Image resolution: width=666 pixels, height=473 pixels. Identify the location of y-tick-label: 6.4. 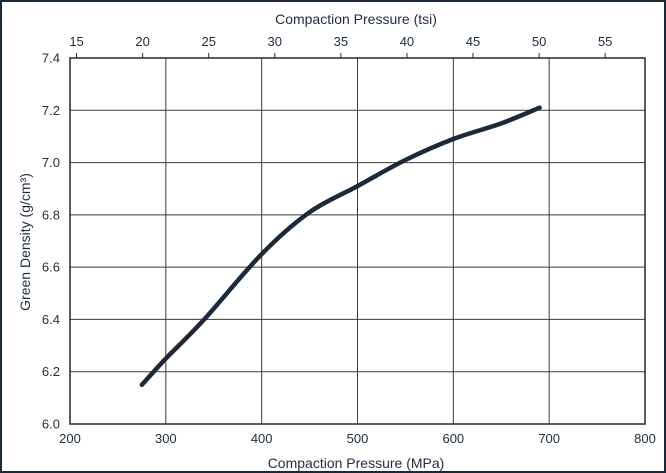
(51, 319).